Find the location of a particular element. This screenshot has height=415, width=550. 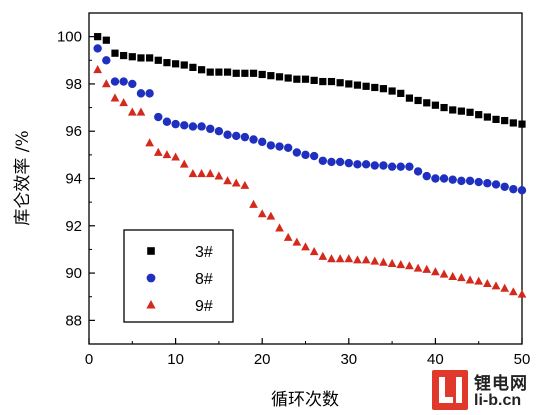

watermark: 锂电网 li-b.cn is located at coordinates (491, 391).